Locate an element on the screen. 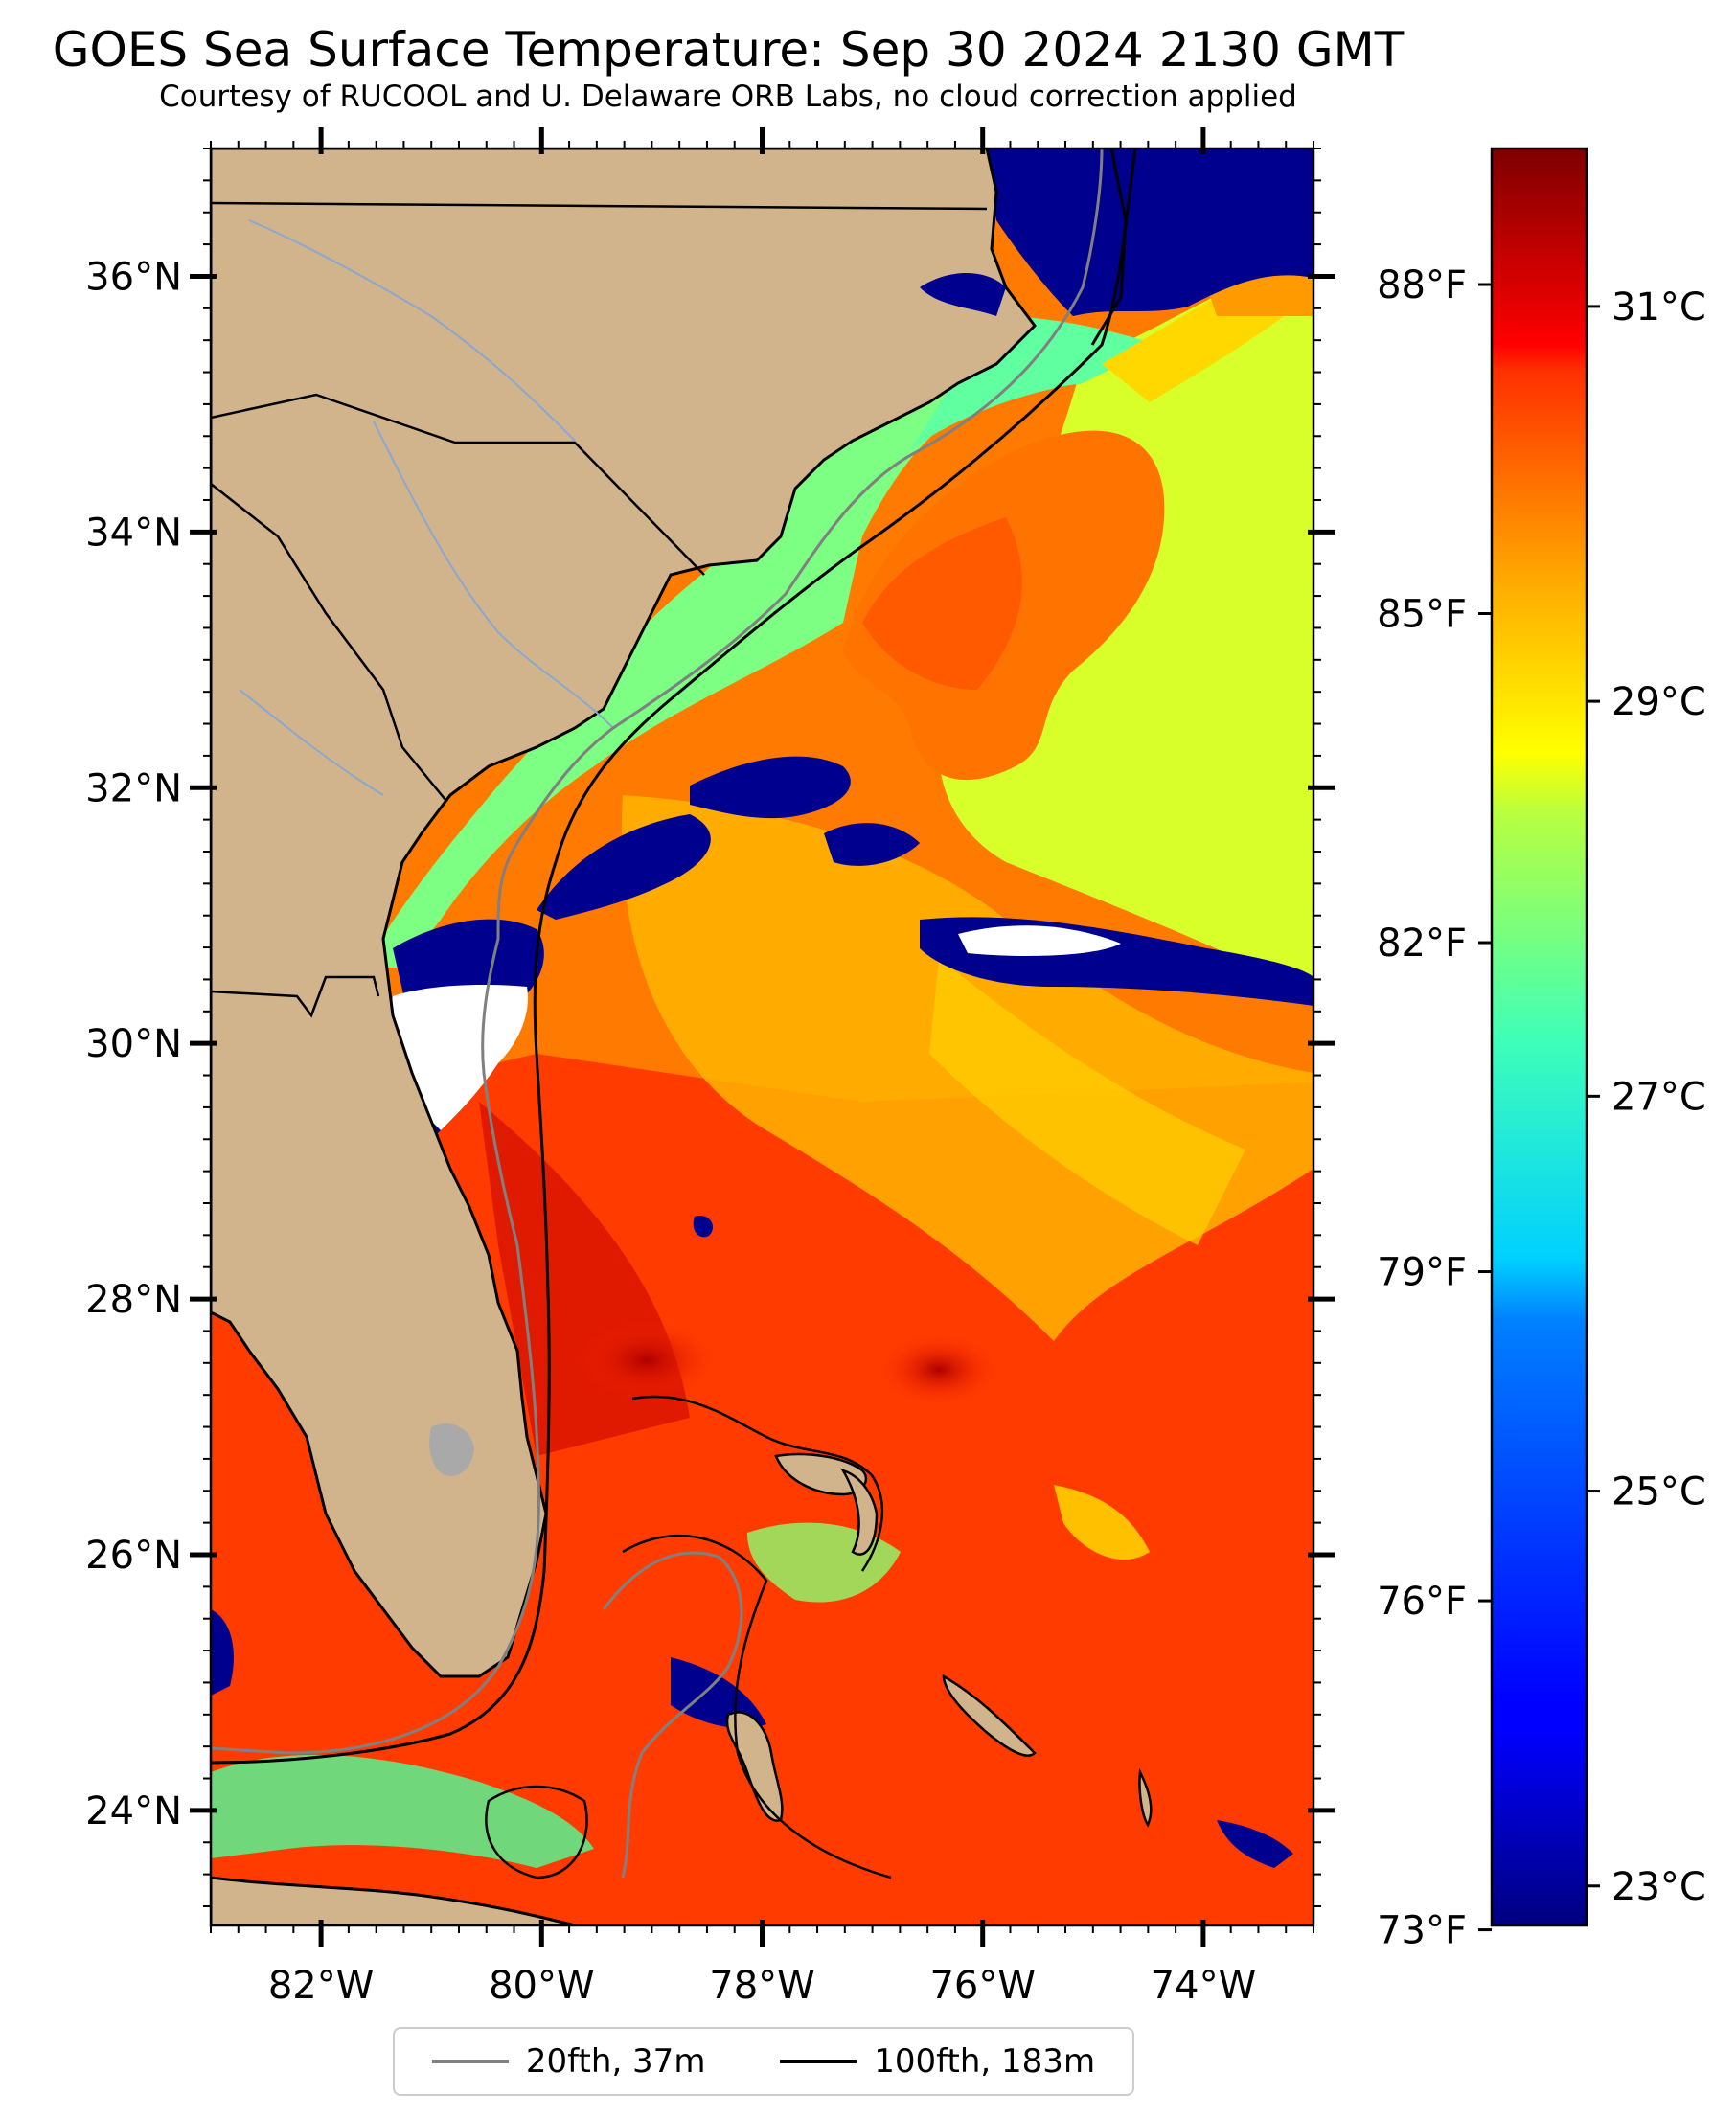 This screenshot has height=2118, width=1736. cat-island is located at coordinates (1145, 1797).